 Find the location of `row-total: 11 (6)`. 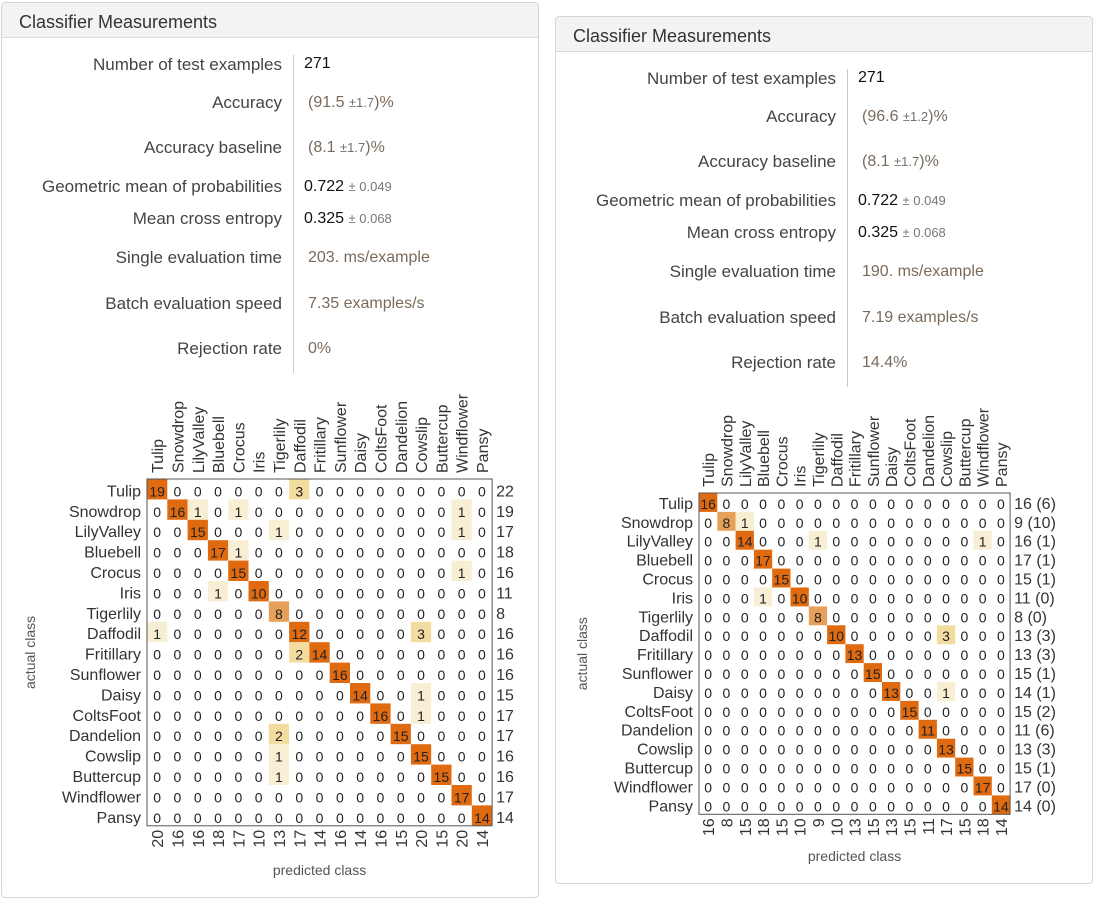

row-total: 11 (6) is located at coordinates (1034, 731).